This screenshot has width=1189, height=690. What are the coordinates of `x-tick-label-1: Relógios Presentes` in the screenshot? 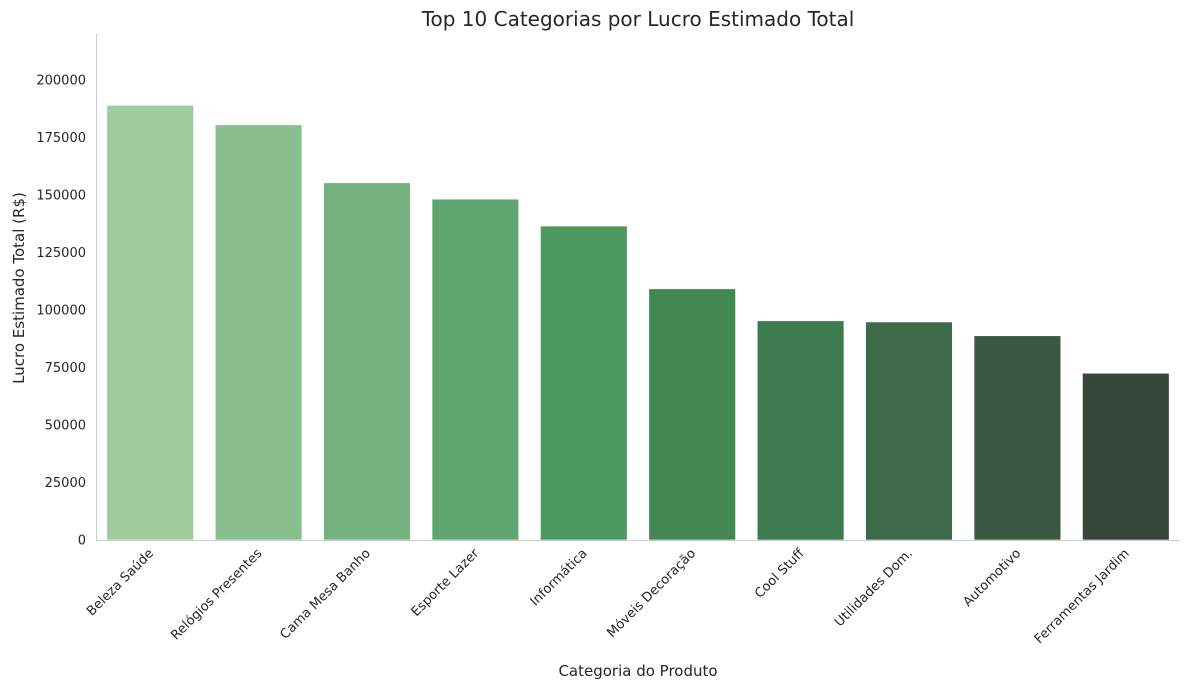 It's located at (216, 594).